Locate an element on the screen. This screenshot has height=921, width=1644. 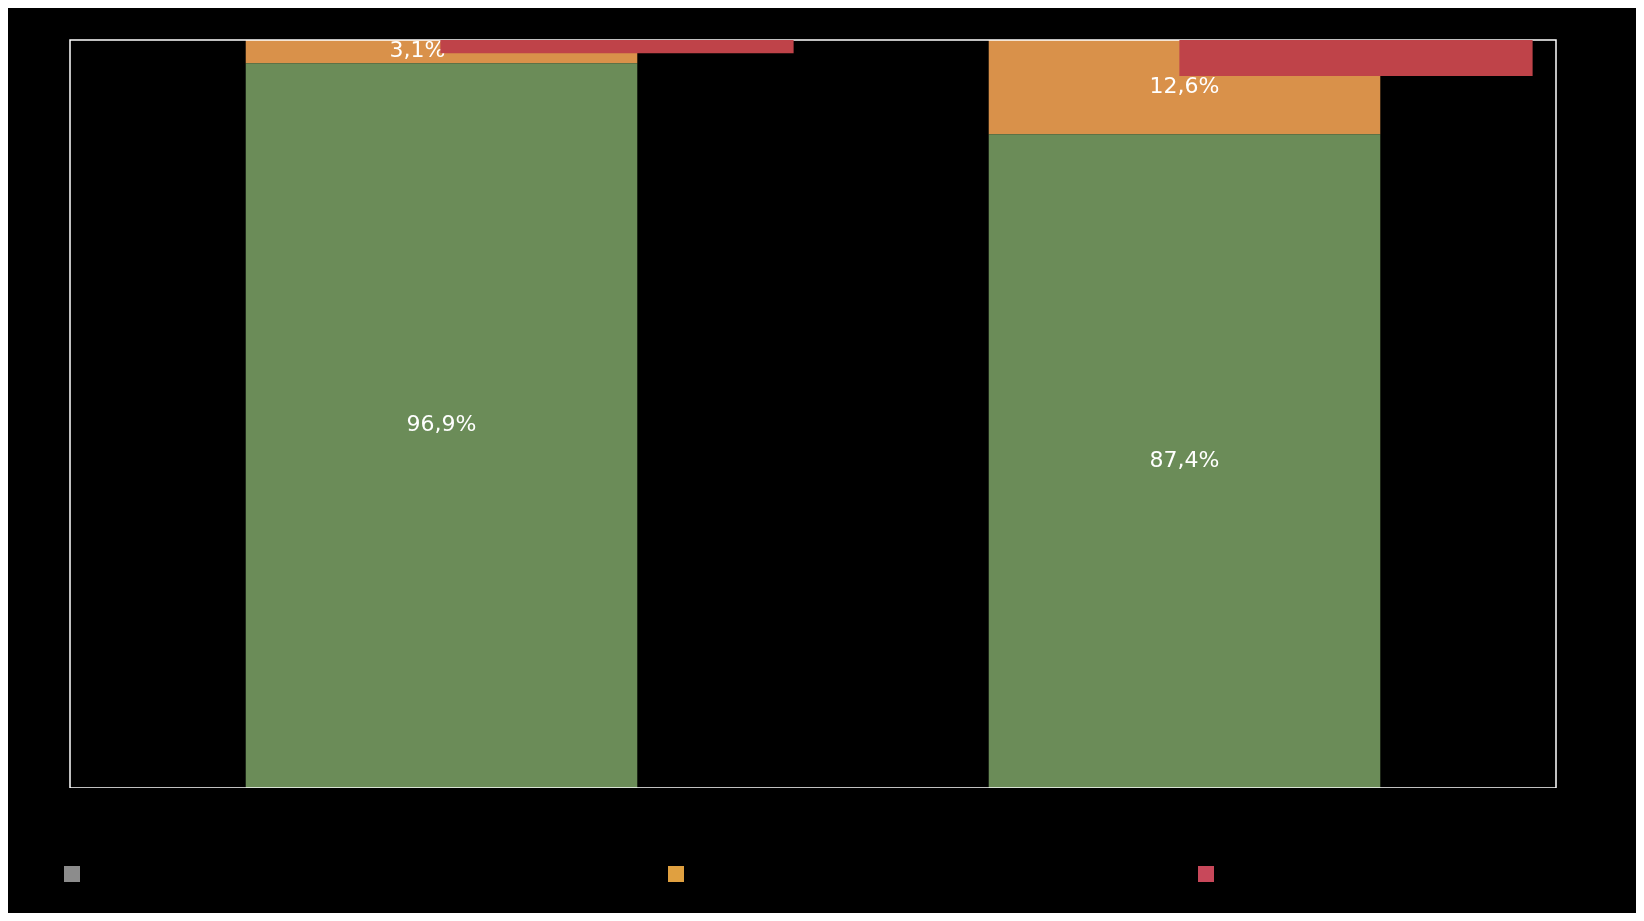
data-label: 87,4% is located at coordinates (1184, 459).